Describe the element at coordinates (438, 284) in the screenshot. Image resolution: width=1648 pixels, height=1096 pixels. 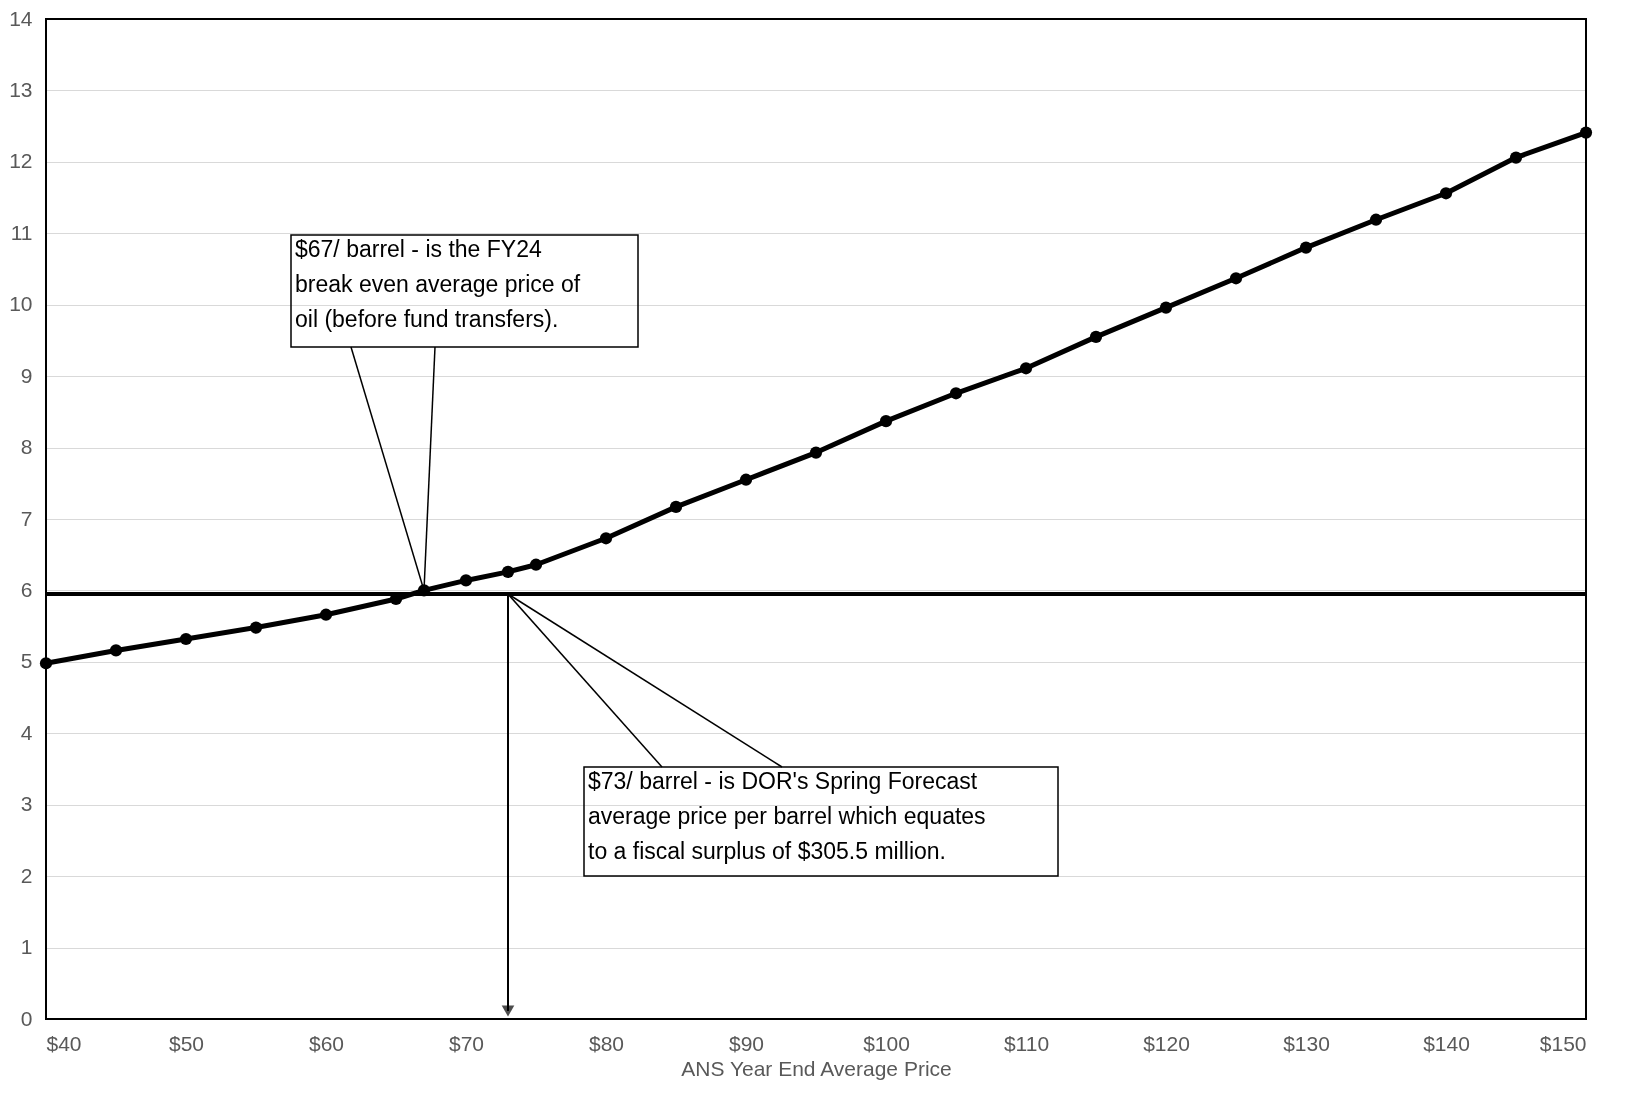
I see `annotation: $67/ barrel - is the FY24 break even average price of oil (before fund transfers).` at that location.